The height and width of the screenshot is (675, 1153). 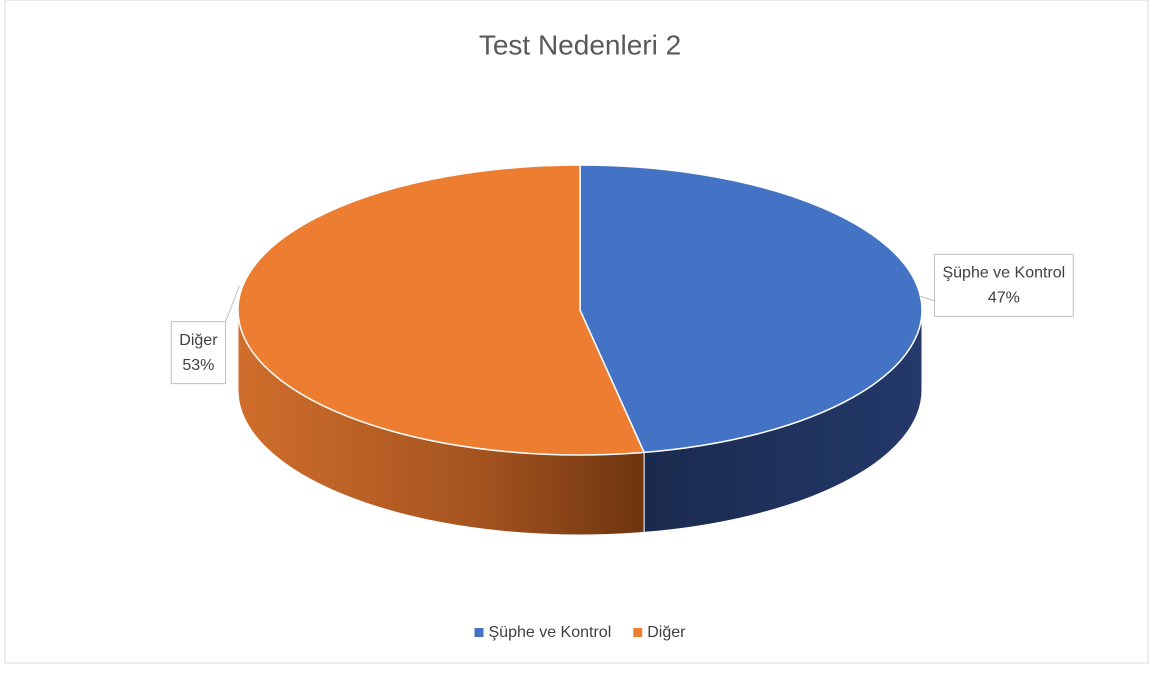 What do you see at coordinates (198, 340) in the screenshot?
I see `data-label-category: Diğer` at bounding box center [198, 340].